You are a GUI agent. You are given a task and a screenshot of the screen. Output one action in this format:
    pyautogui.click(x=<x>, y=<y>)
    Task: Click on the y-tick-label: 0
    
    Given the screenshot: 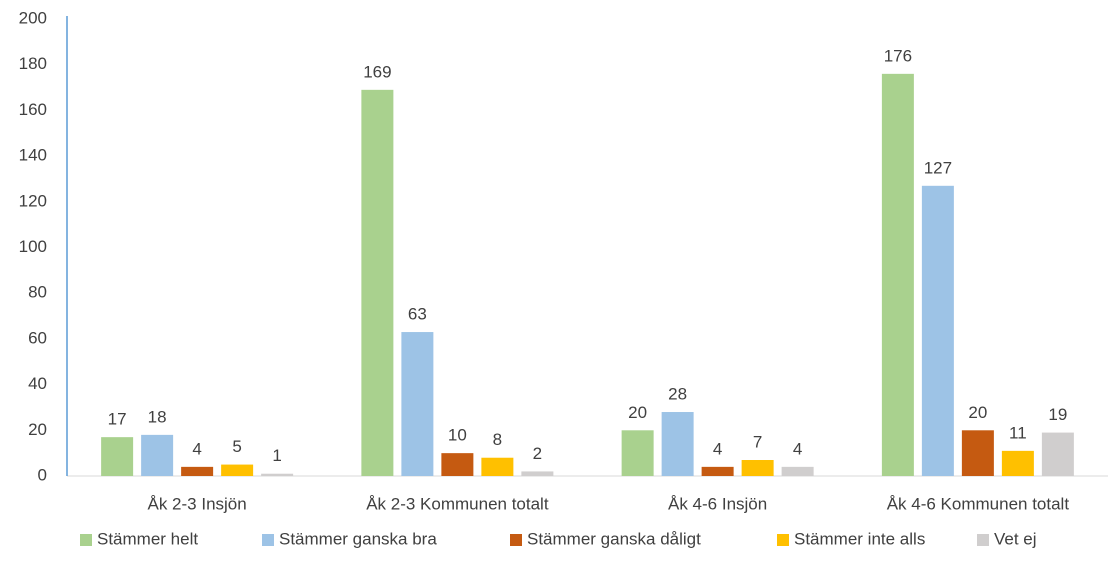 What is the action you would take?
    pyautogui.click(x=42, y=474)
    